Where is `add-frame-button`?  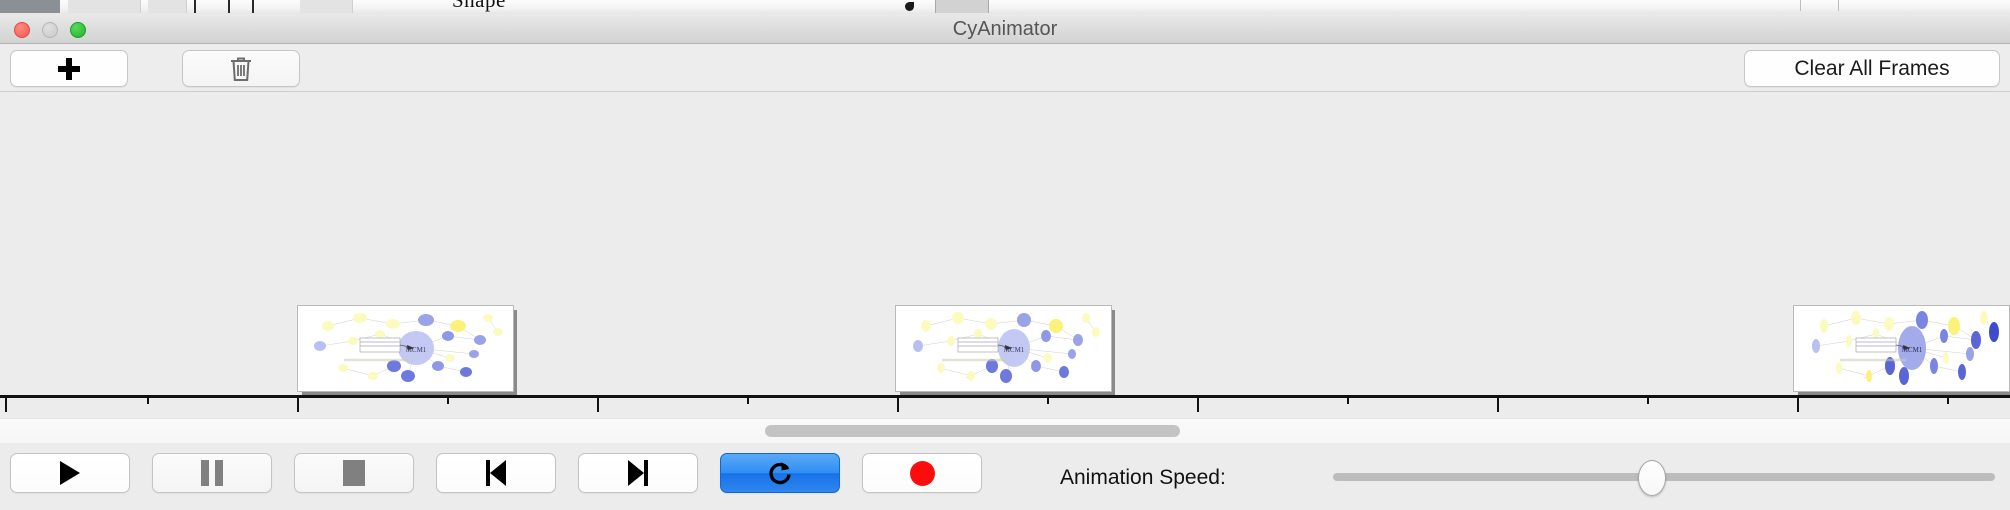 add-frame-button is located at coordinates (69, 68).